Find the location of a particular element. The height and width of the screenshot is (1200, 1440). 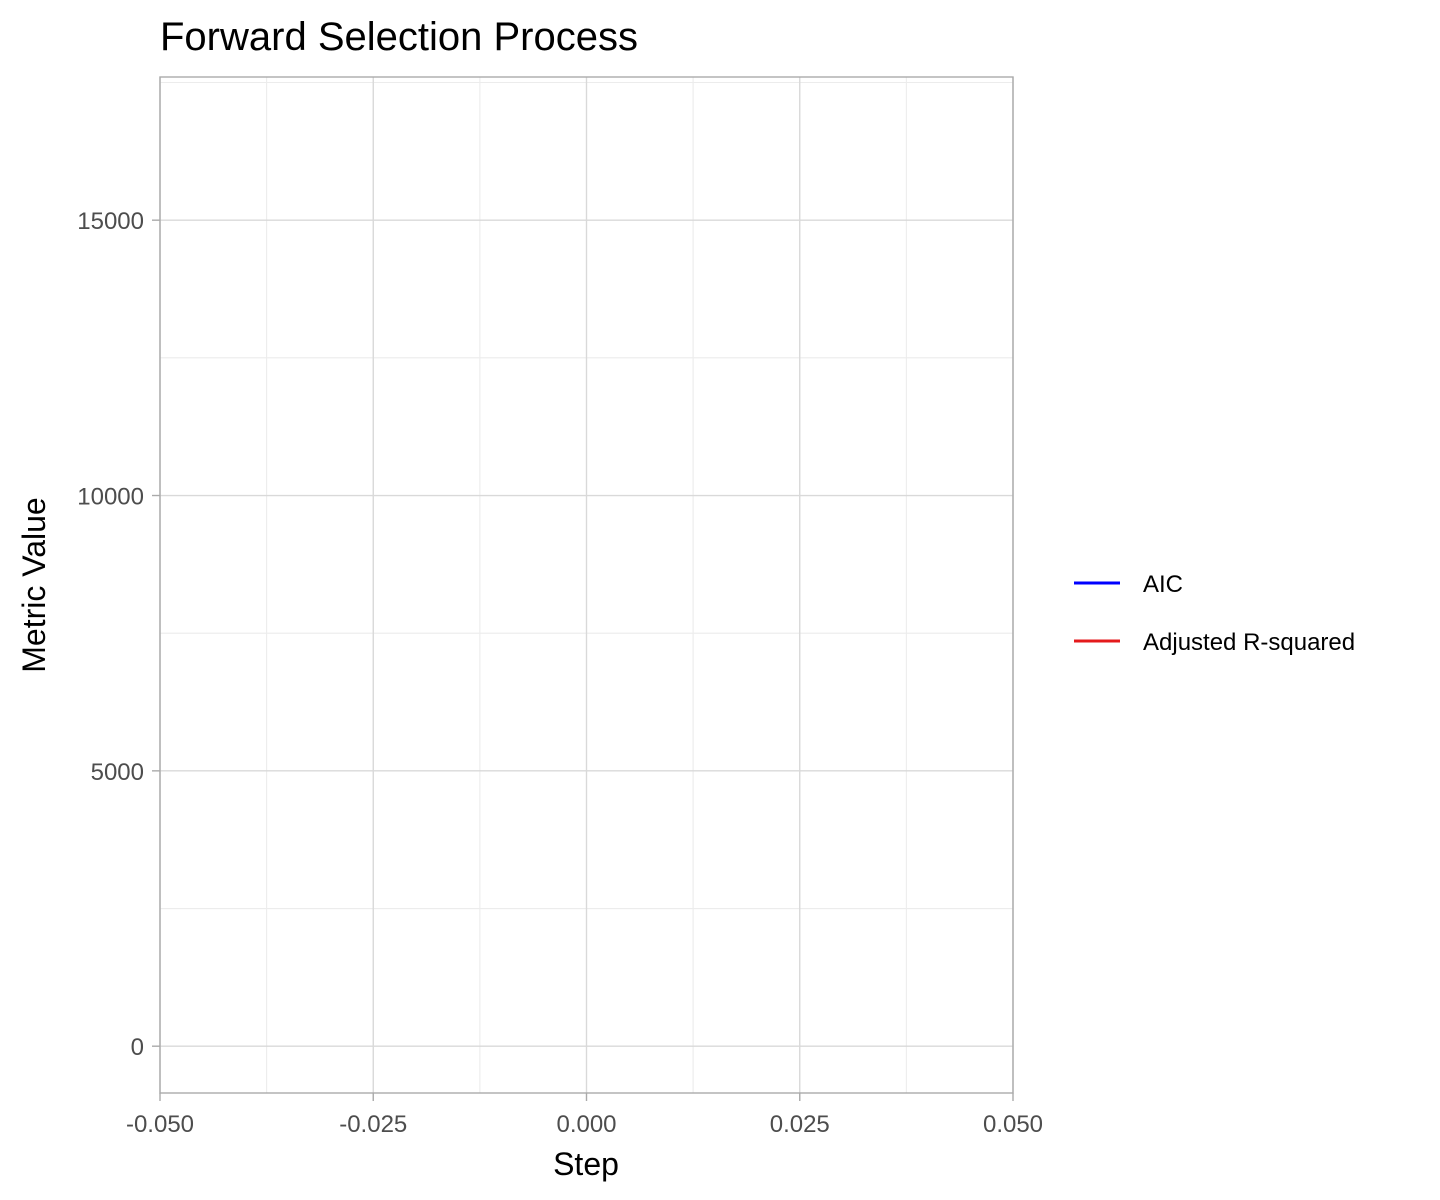

y-tick-label: 5000 is located at coordinates (117, 772).